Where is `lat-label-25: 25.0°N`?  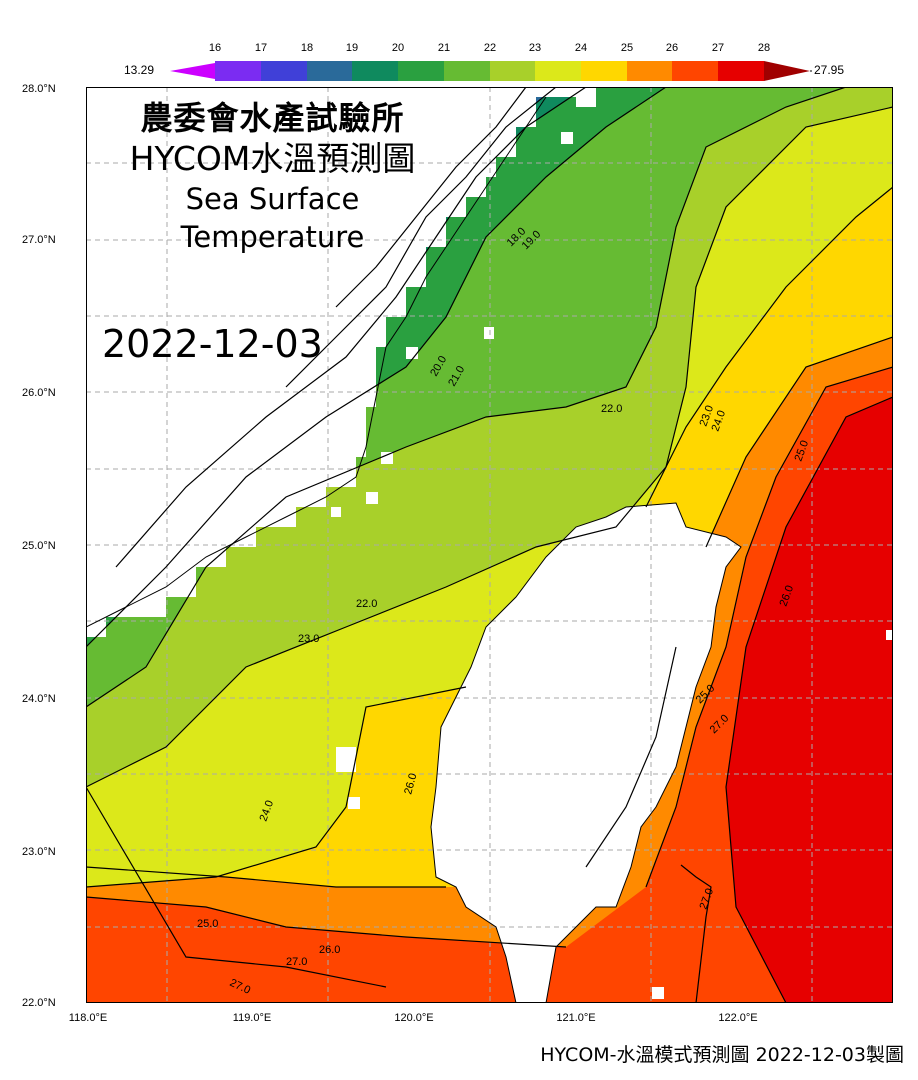
lat-label-25: 25.0°N is located at coordinates (39, 546).